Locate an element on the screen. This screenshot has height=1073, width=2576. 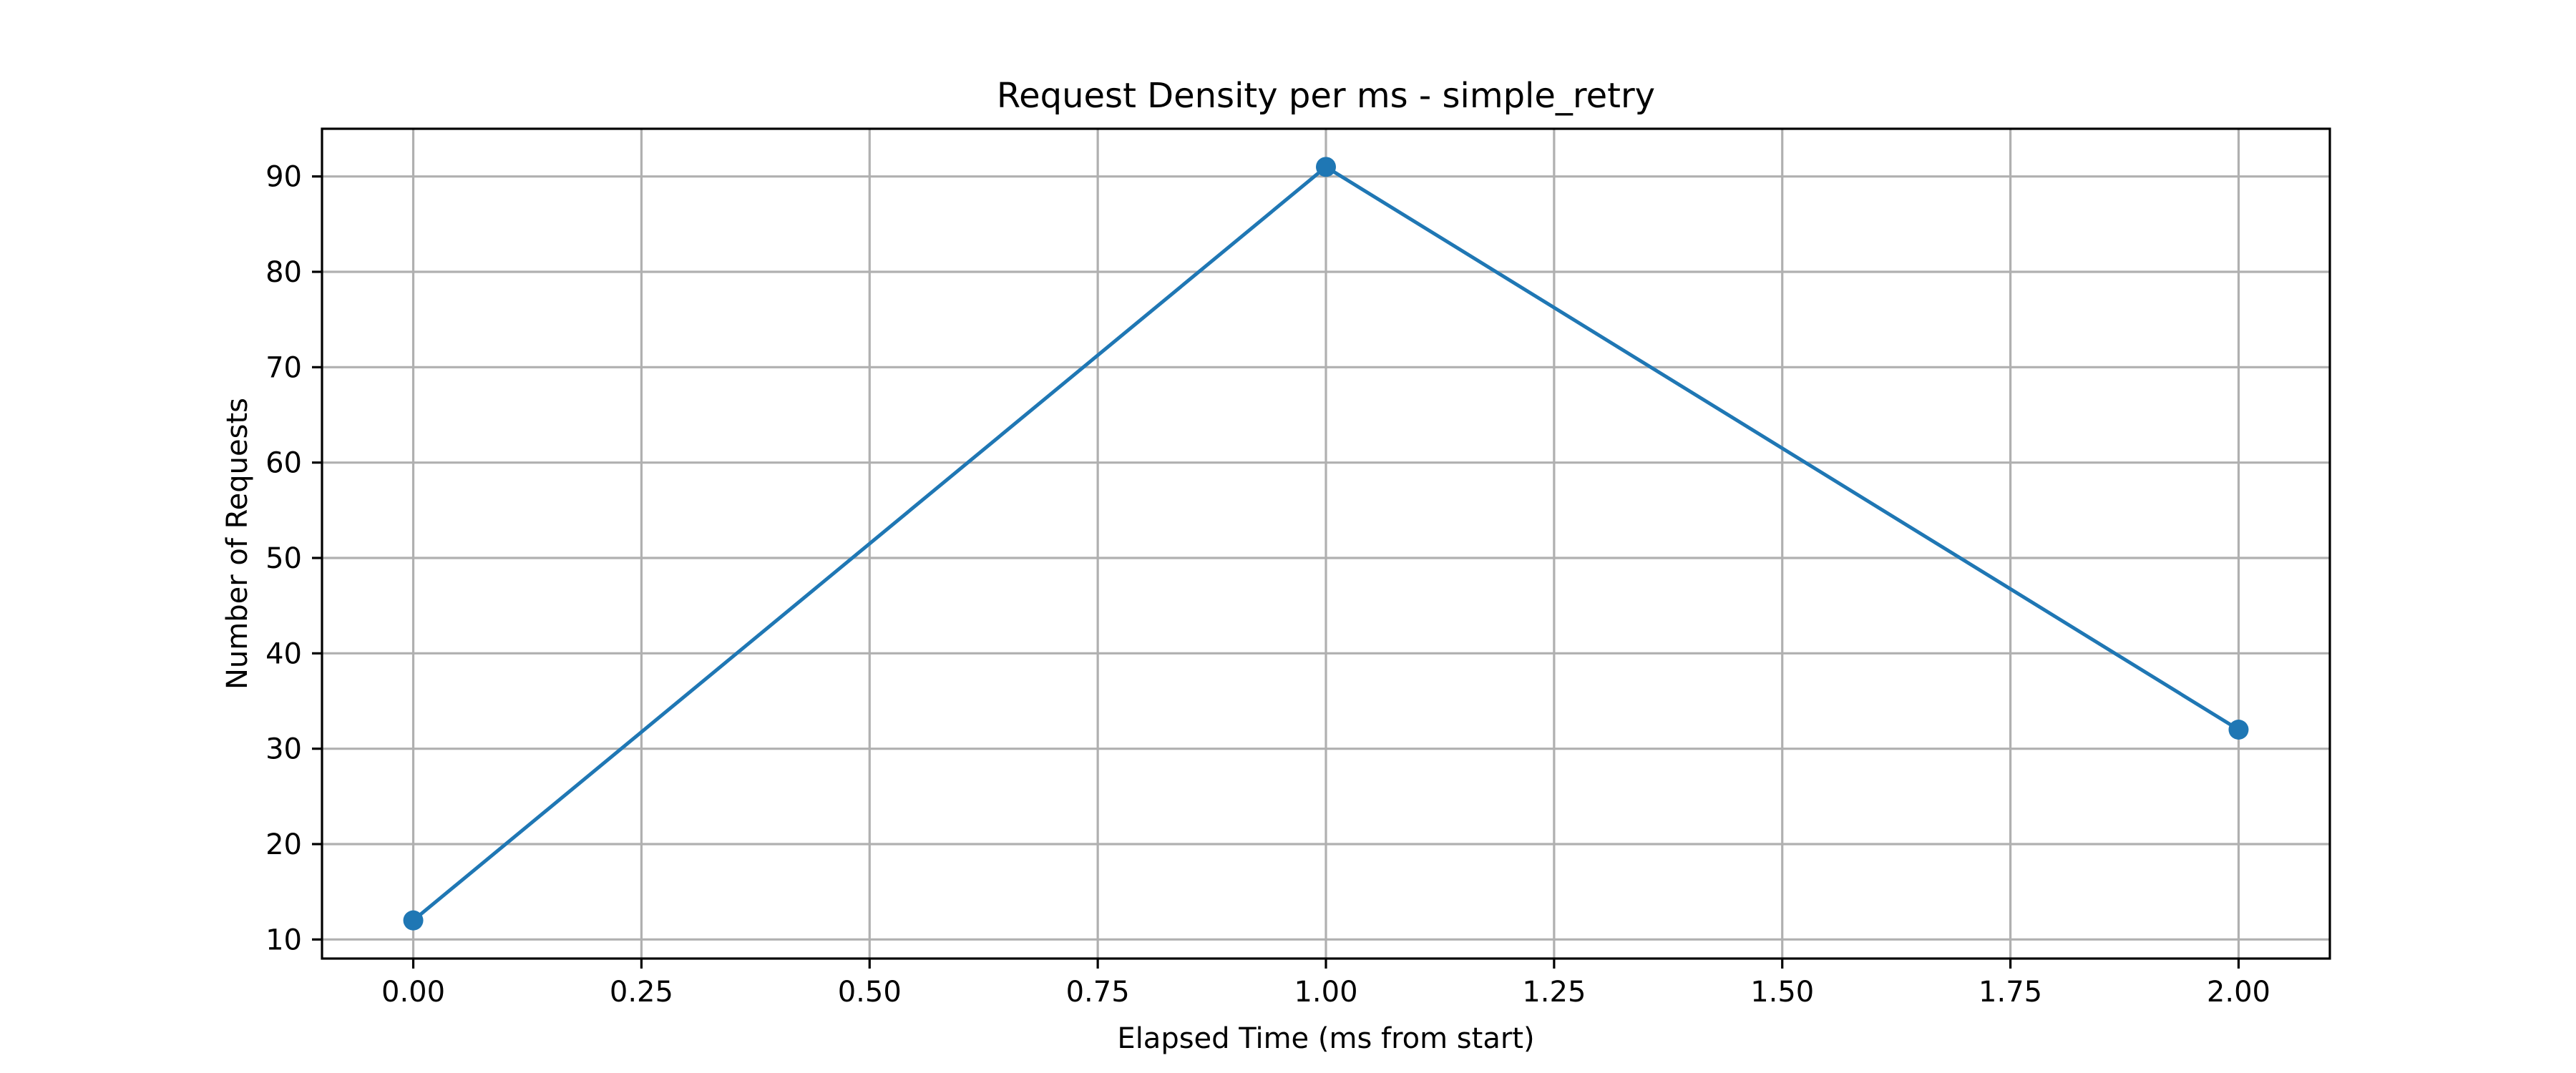
x-tick-label: 1.25 is located at coordinates (1554, 993).